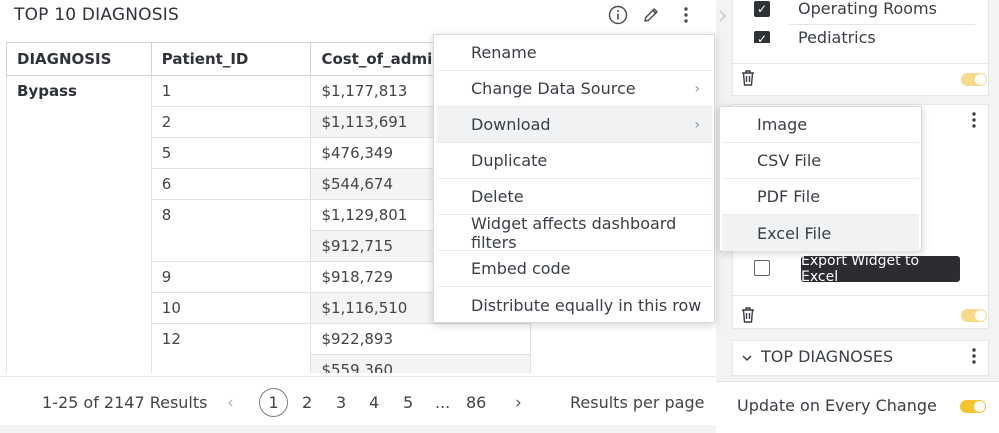  I want to click on update-toggle-switch, so click(973, 406).